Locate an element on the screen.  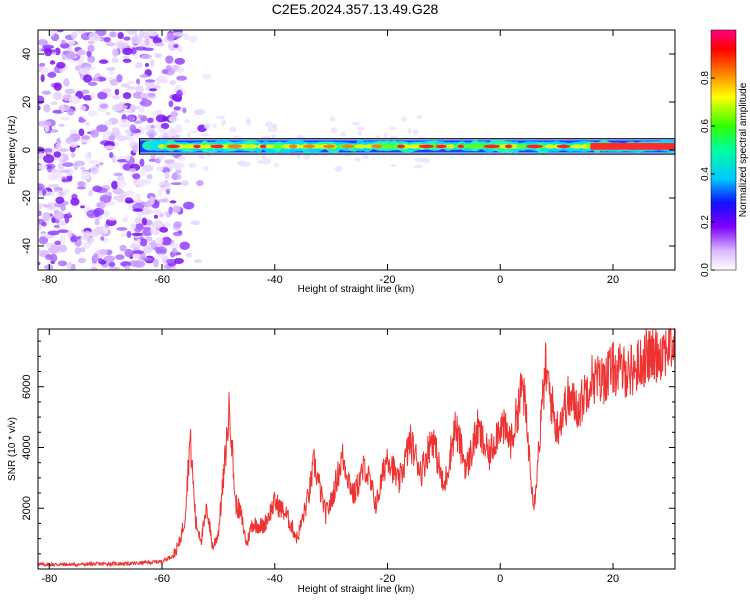
y-tick-label: 2000 is located at coordinates (27, 508).